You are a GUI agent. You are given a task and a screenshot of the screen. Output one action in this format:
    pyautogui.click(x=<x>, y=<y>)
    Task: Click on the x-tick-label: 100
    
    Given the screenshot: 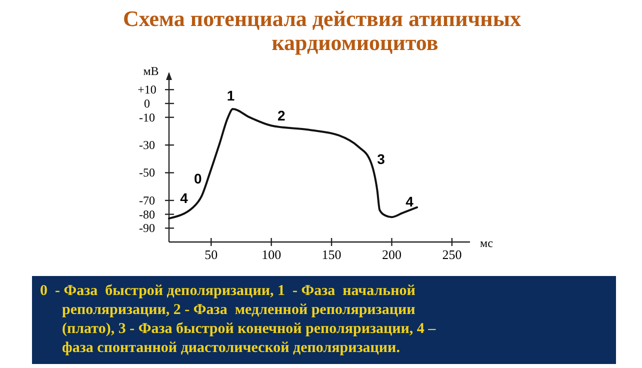 What is the action you would take?
    pyautogui.click(x=272, y=254)
    